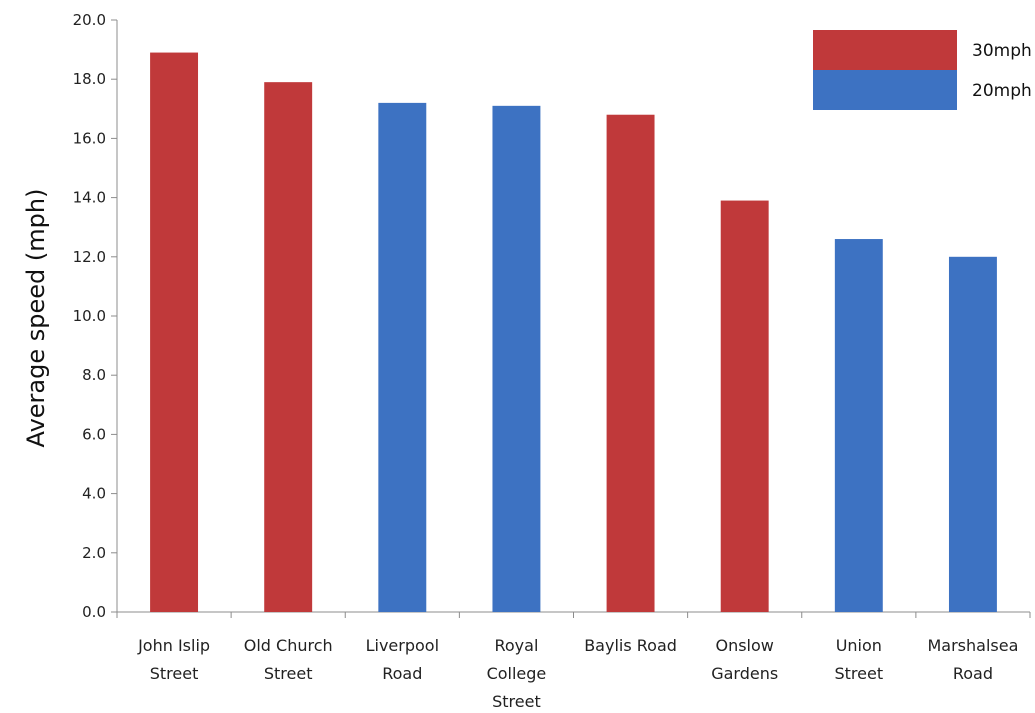  I want to click on category-label: Old Church Street, so click(288, 659).